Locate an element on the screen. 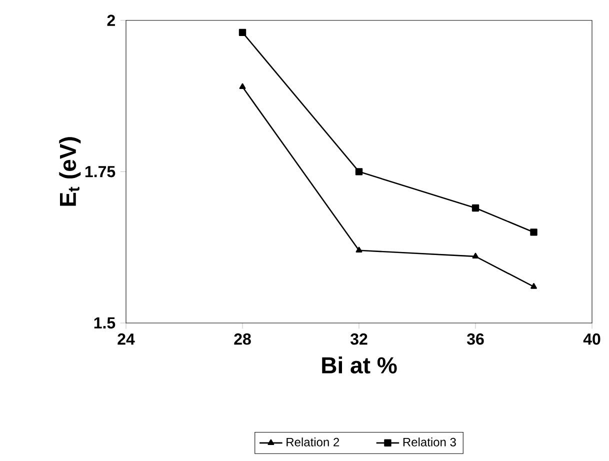 Image resolution: width=609 pixels, height=461 pixels. x-tick-label: 24 is located at coordinates (126, 339).